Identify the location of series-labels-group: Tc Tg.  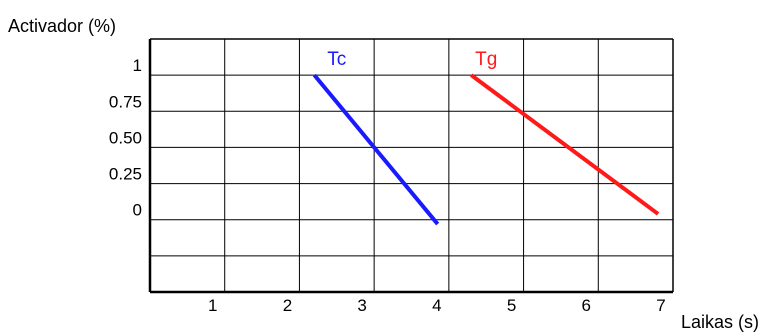
(412, 59).